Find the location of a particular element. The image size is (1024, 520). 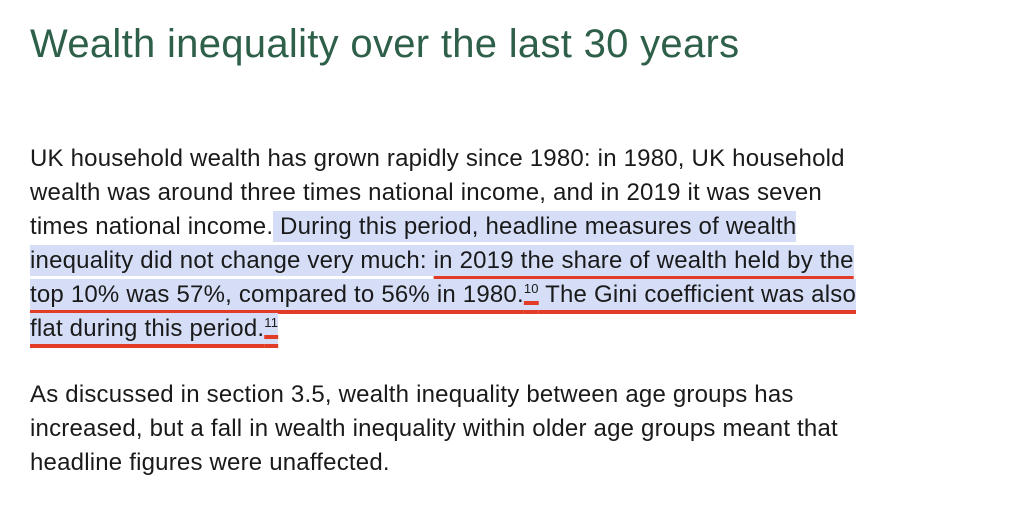

heading: Wealth inequality over the last 30 years is located at coordinates (385, 44).